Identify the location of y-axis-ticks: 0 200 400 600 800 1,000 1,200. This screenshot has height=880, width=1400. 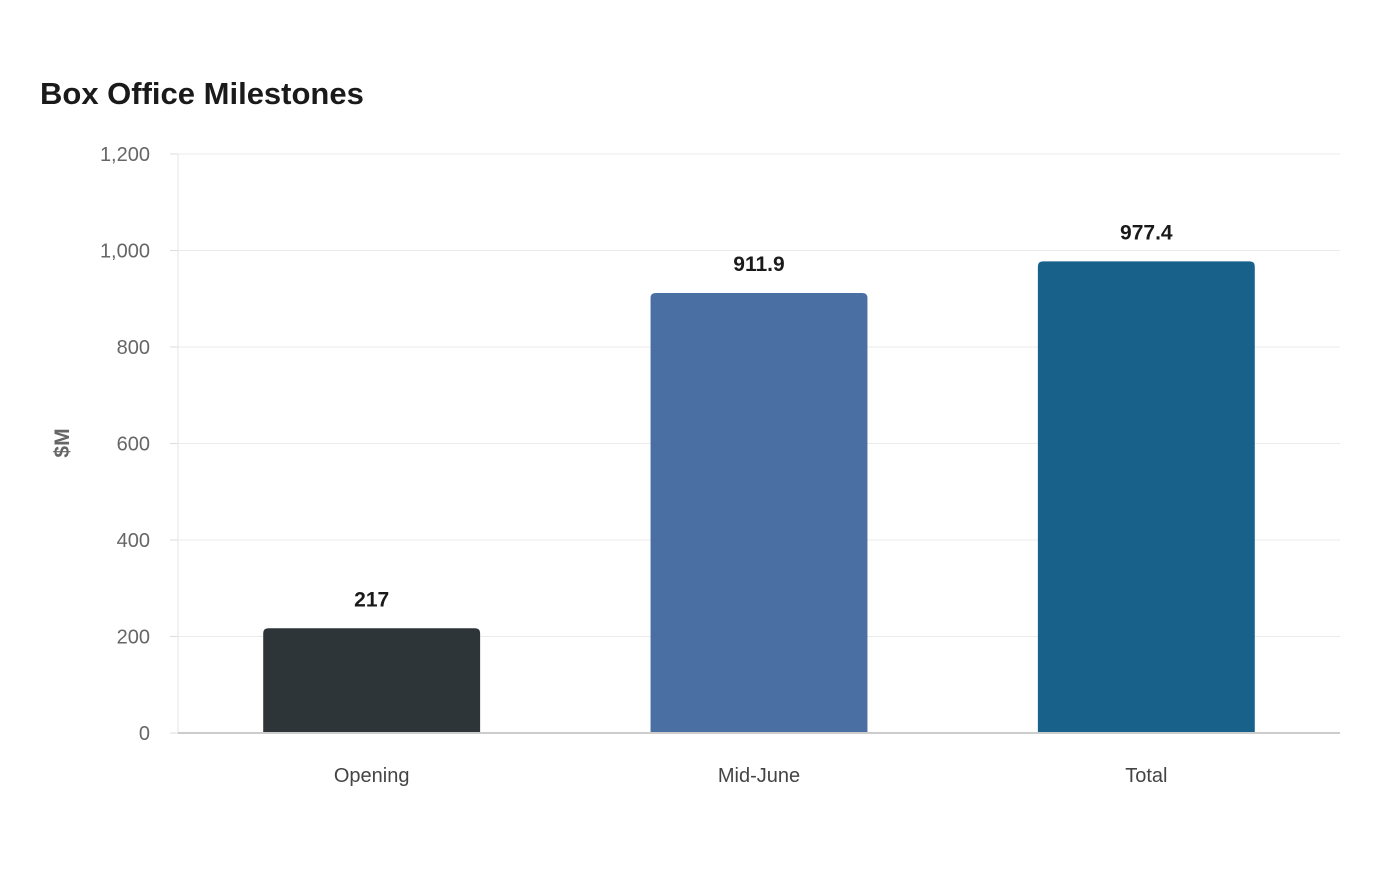
(139, 444).